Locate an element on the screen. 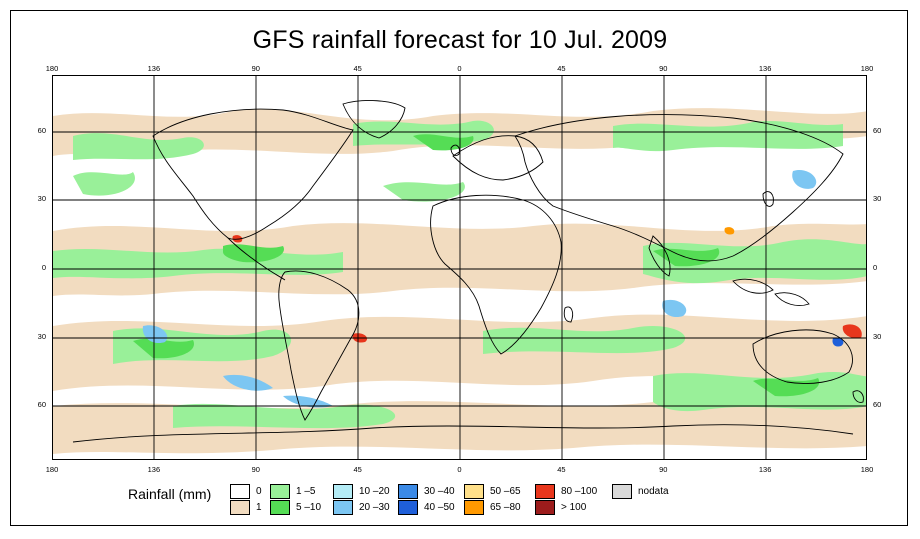  legend-title: Rainfall (mm) is located at coordinates (170, 494).